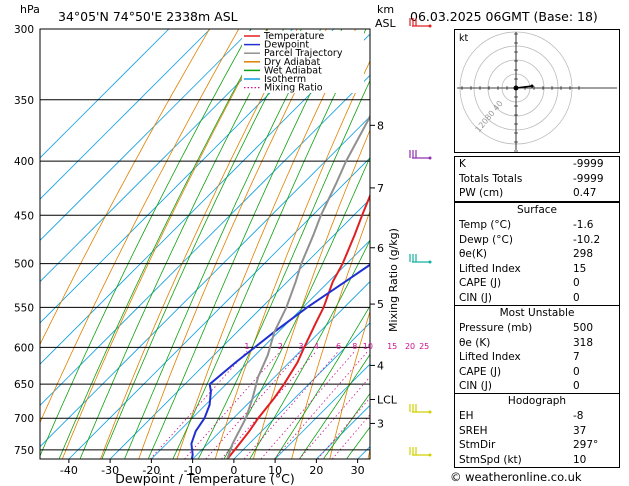  What do you see at coordinates (380, 304) in the screenshot?
I see `km-tick-label: 5` at bounding box center [380, 304].